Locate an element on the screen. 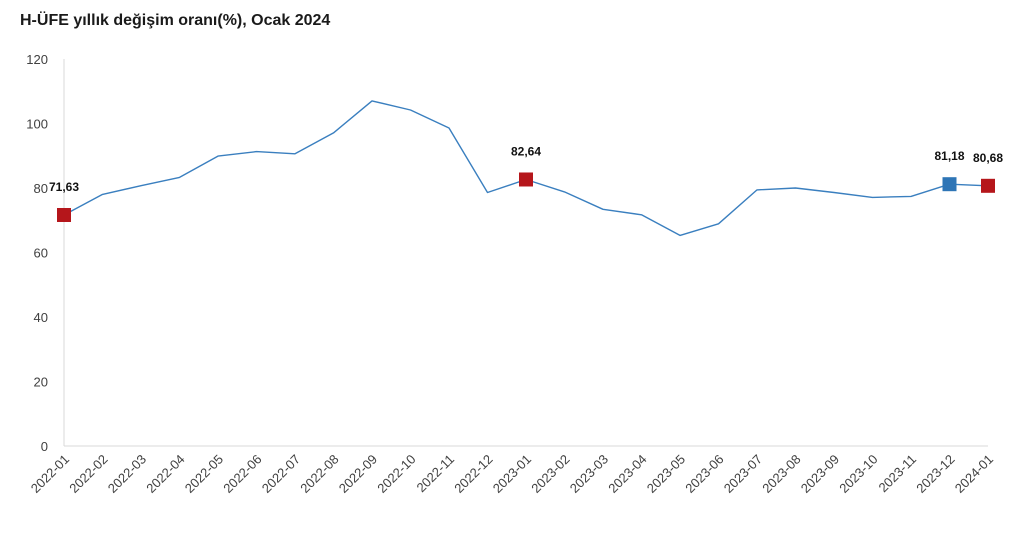  chart-data-labels: 71,63 82,64 81,18 80,68 is located at coordinates (526, 169).